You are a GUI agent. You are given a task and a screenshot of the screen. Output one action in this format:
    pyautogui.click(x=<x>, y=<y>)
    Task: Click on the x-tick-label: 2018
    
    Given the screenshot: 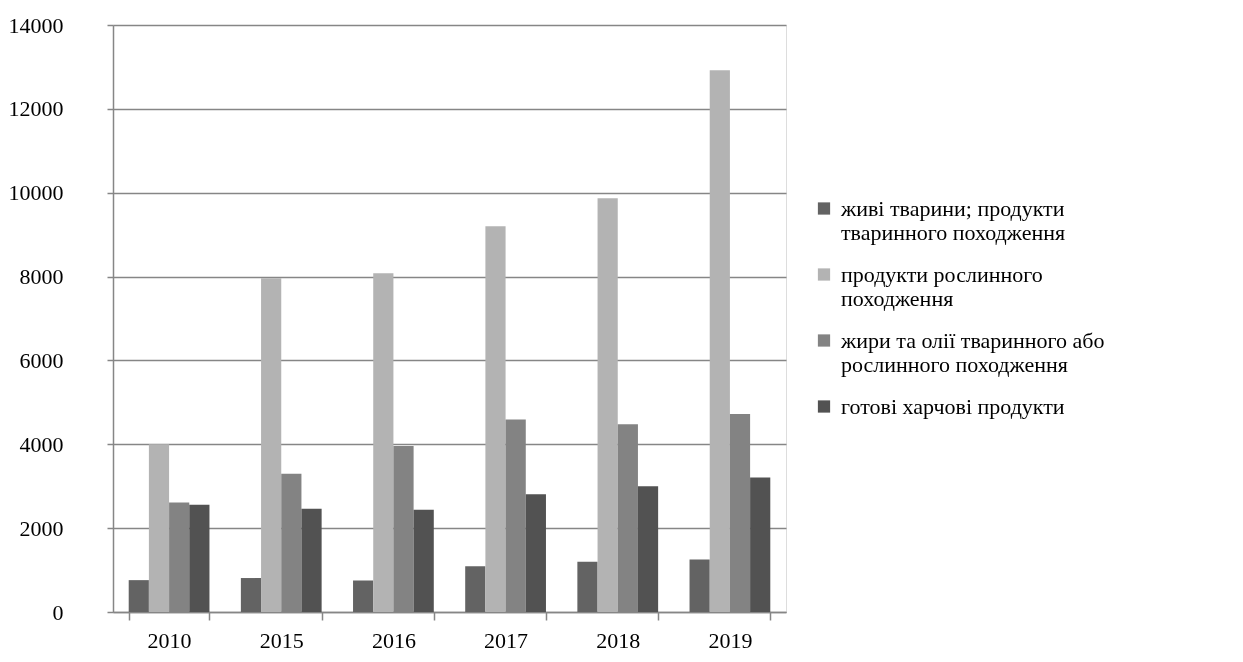 What is the action you would take?
    pyautogui.click(x=618, y=640)
    